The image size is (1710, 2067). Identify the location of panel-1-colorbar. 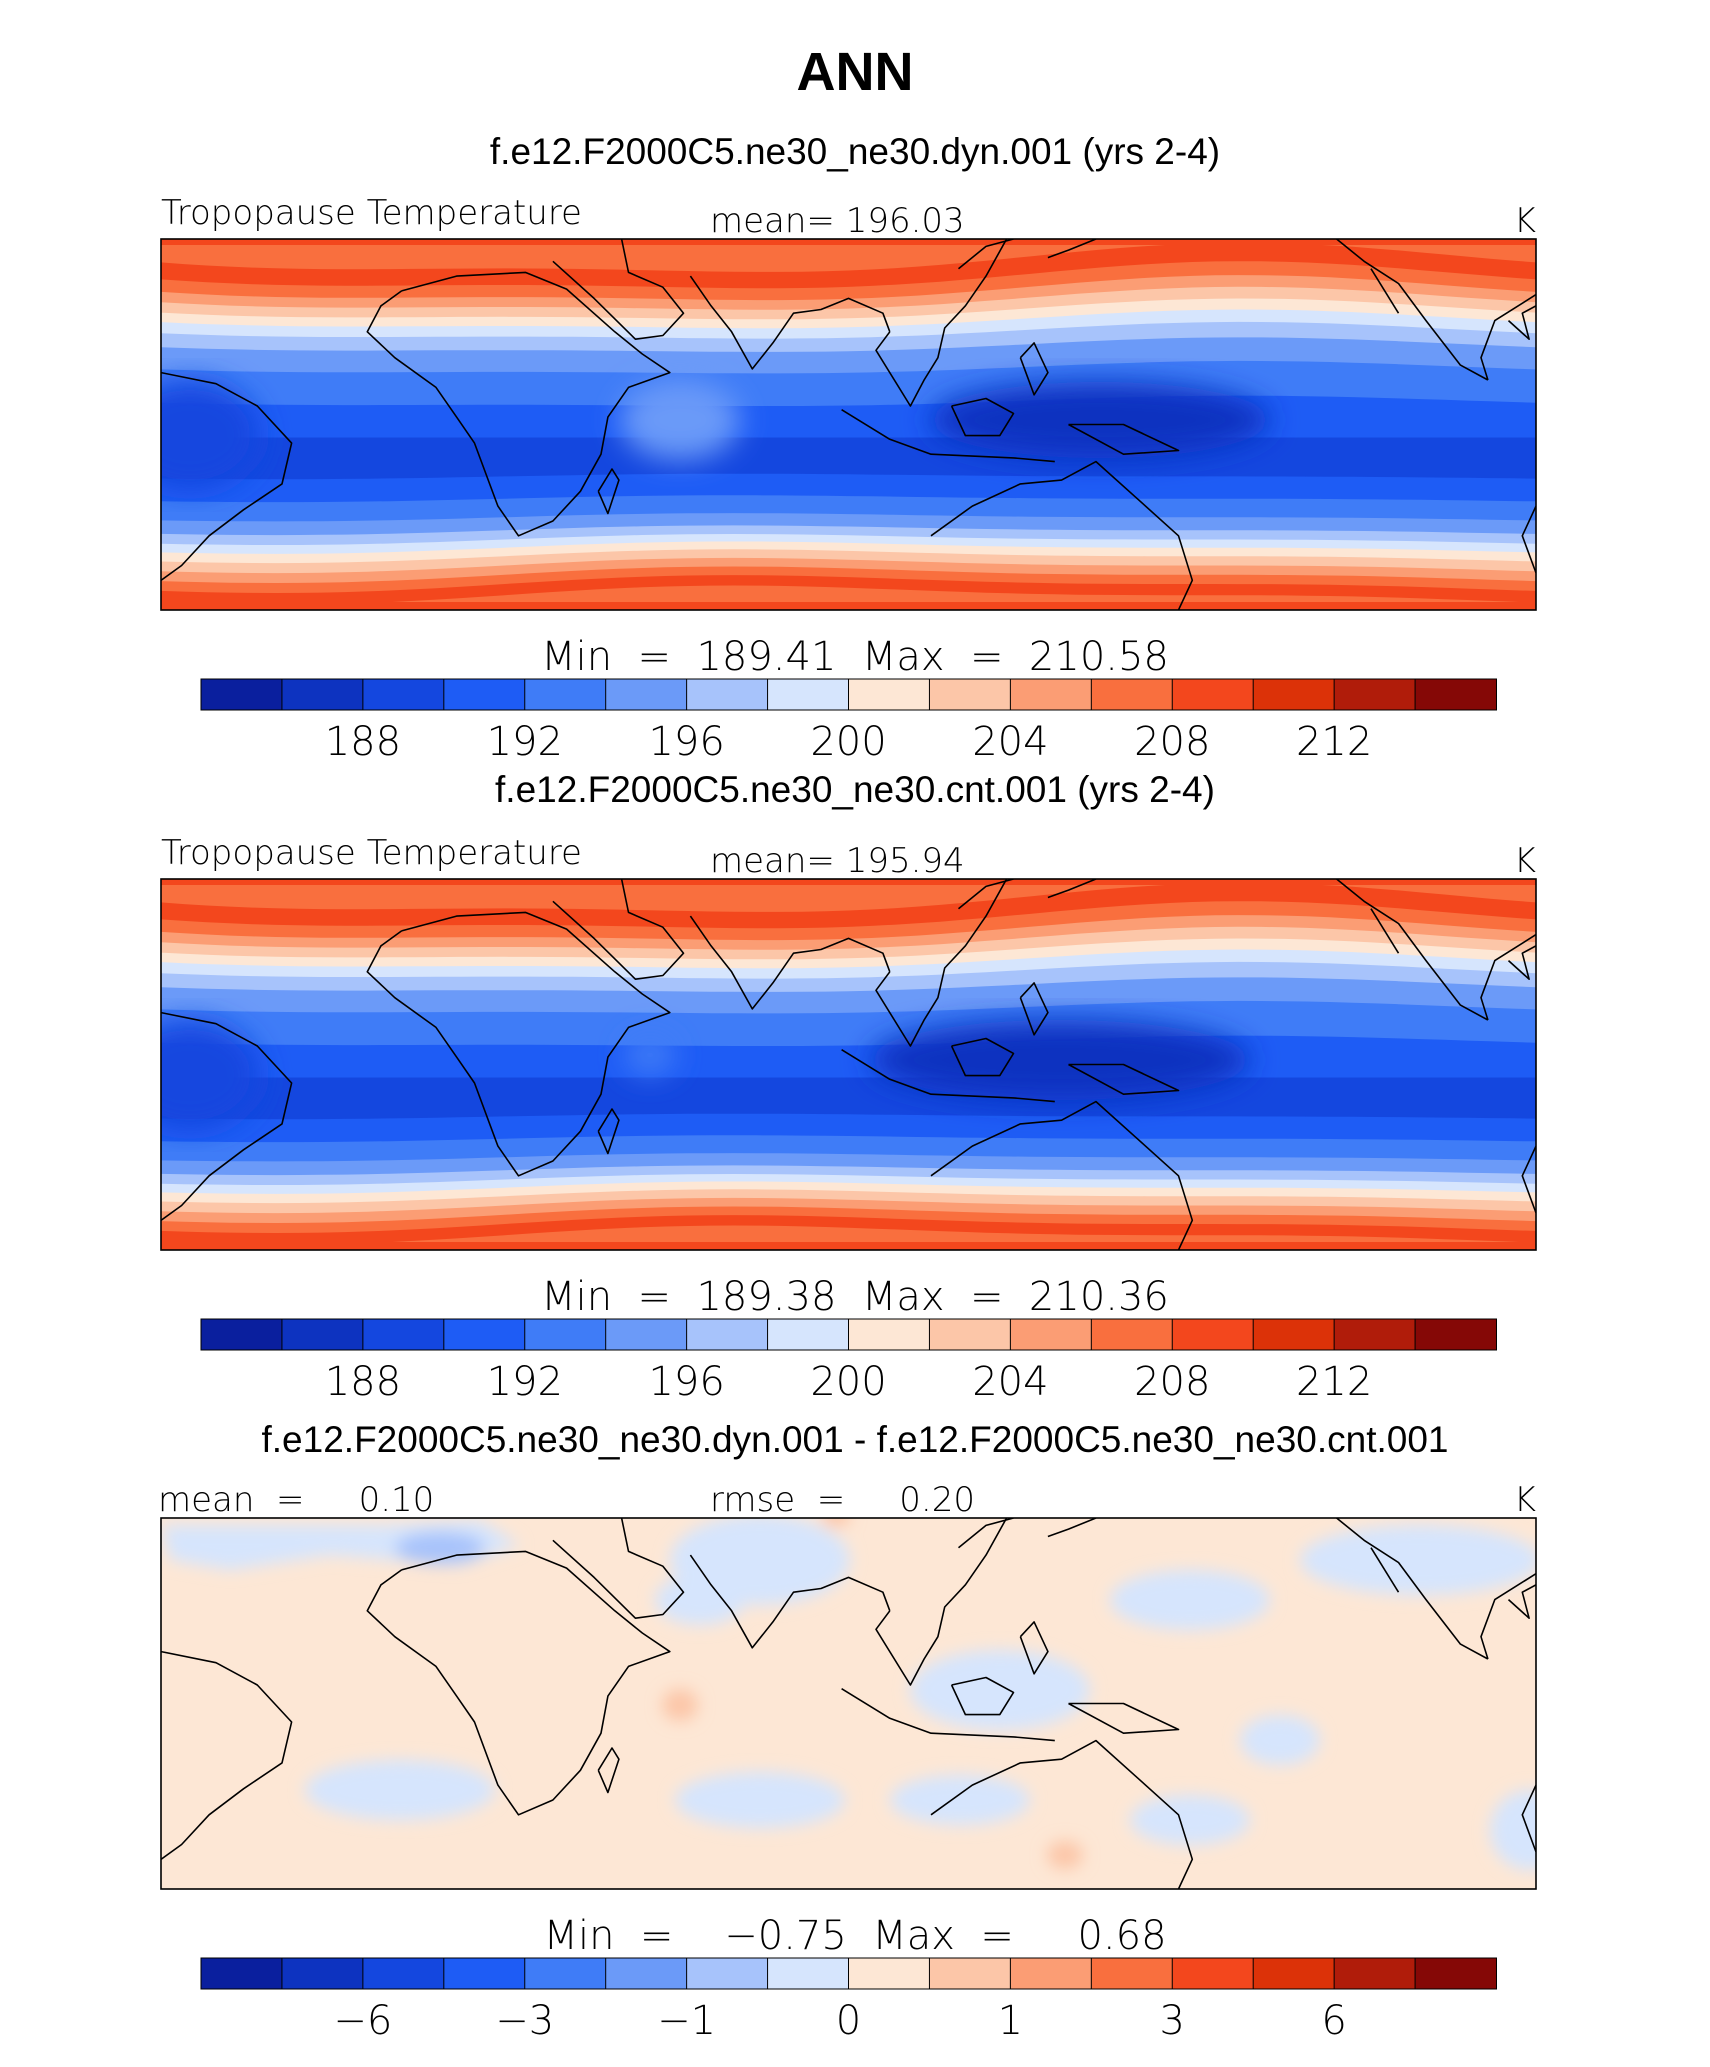
(848, 694).